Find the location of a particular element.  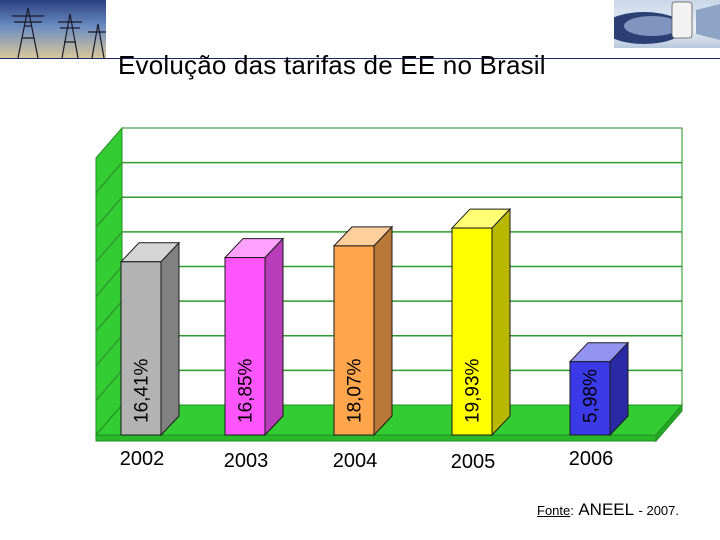

source-label: Fonte is located at coordinates (554, 510).